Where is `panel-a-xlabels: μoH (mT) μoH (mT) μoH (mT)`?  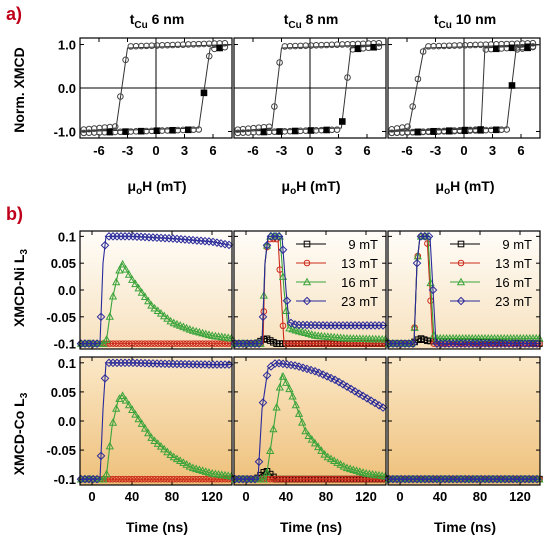 panel-a-xlabels: μoH (mT) μoH (mT) μoH (mT) is located at coordinates (310, 187).